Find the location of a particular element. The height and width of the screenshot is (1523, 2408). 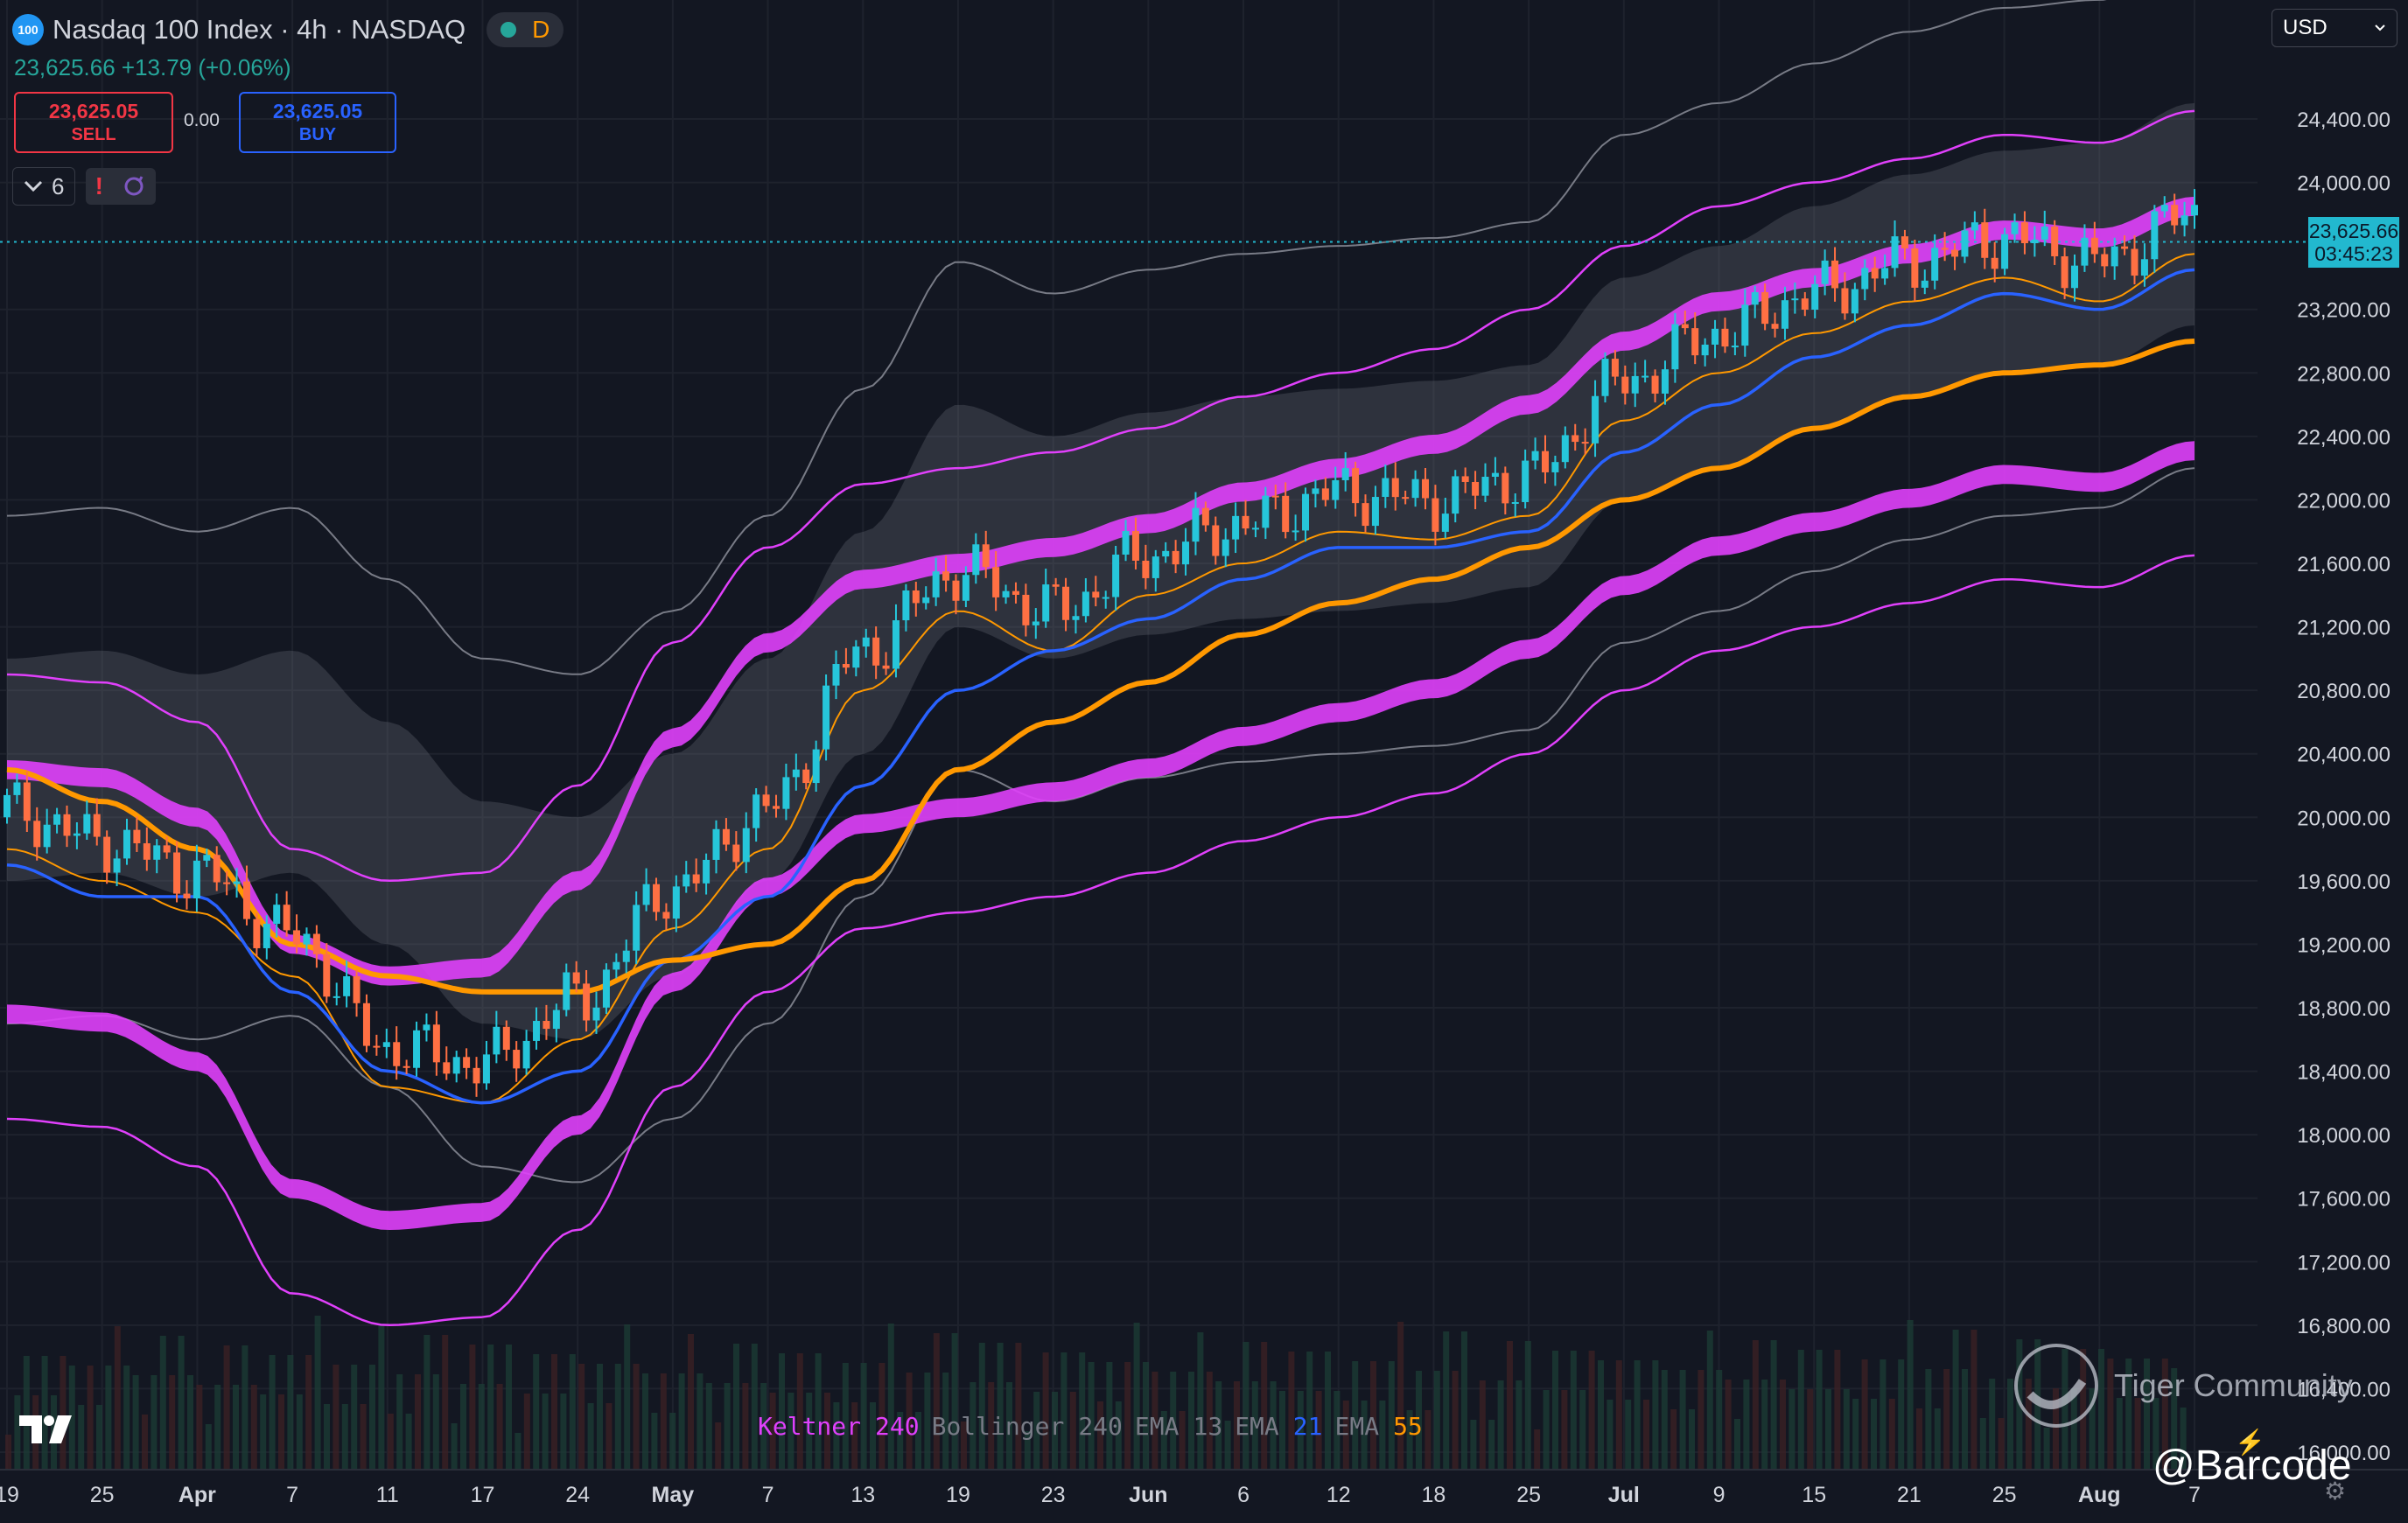

y-tick-label: 19,600.00 is located at coordinates (2343, 882).